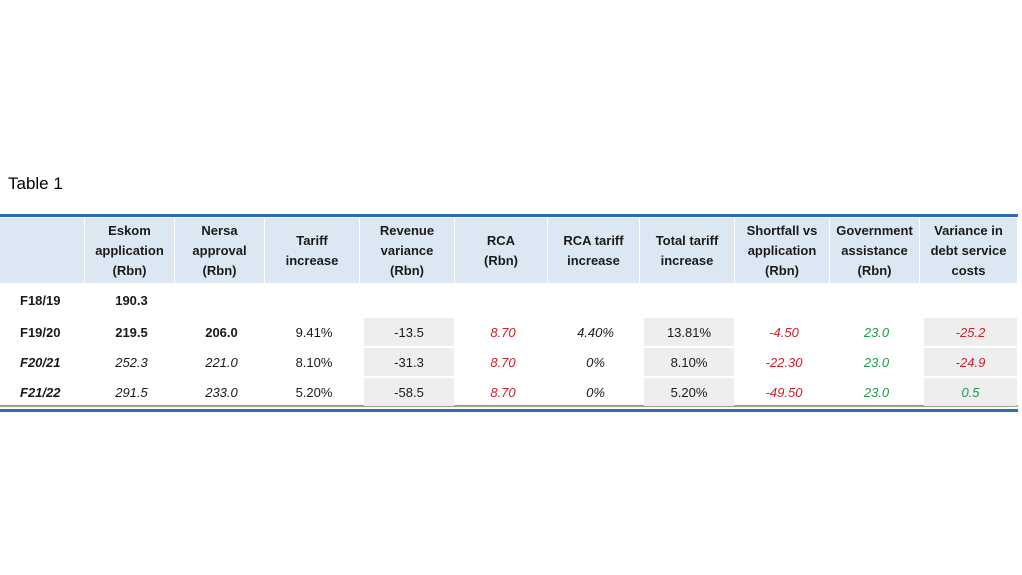 The height and width of the screenshot is (575, 1022). I want to click on header-text: RCA tariff, so click(593, 240).